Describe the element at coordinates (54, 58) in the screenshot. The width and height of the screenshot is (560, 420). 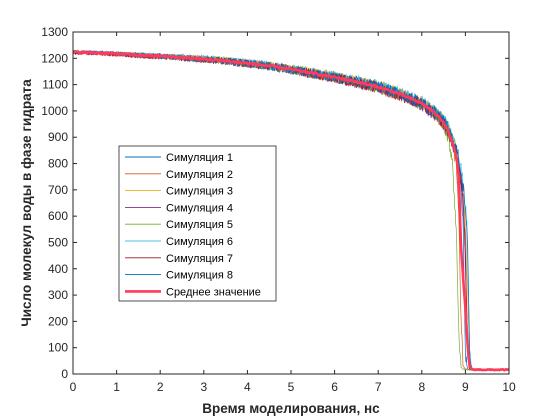
I see `y-tick-label: 1200` at that location.